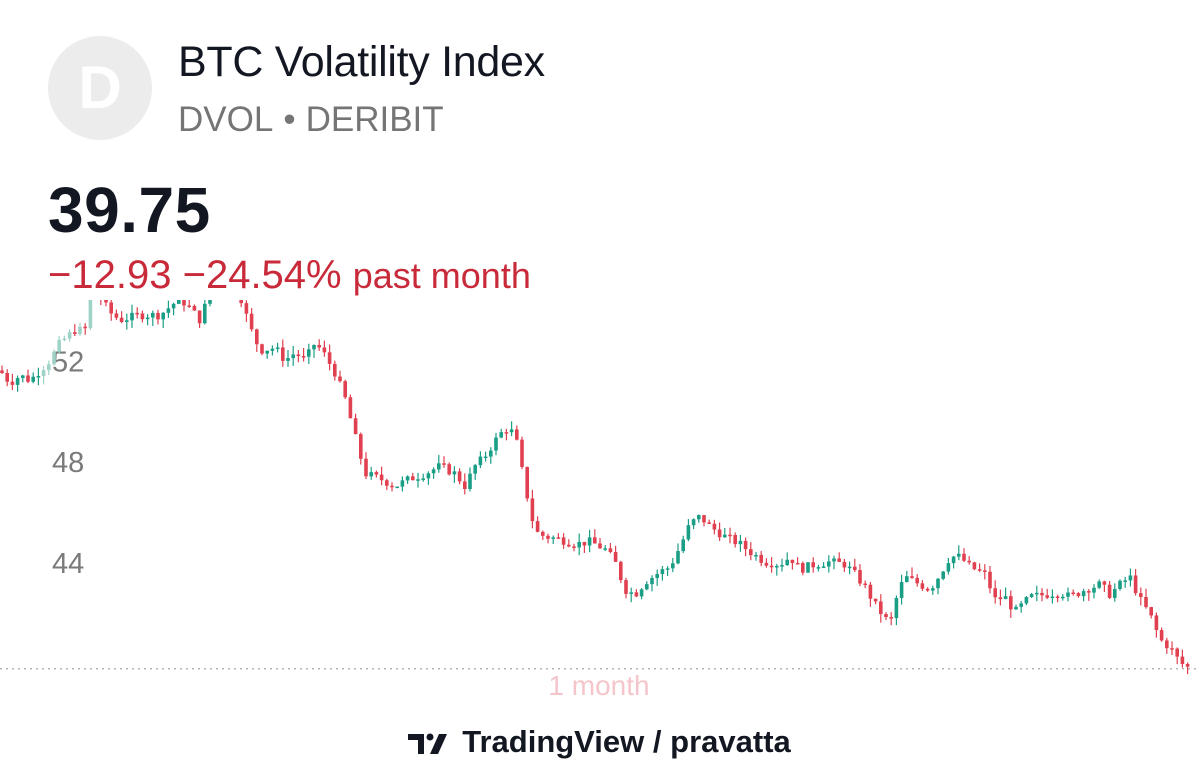  Describe the element at coordinates (262, 275) in the screenshot. I see `change-percent: −24.54%` at that location.